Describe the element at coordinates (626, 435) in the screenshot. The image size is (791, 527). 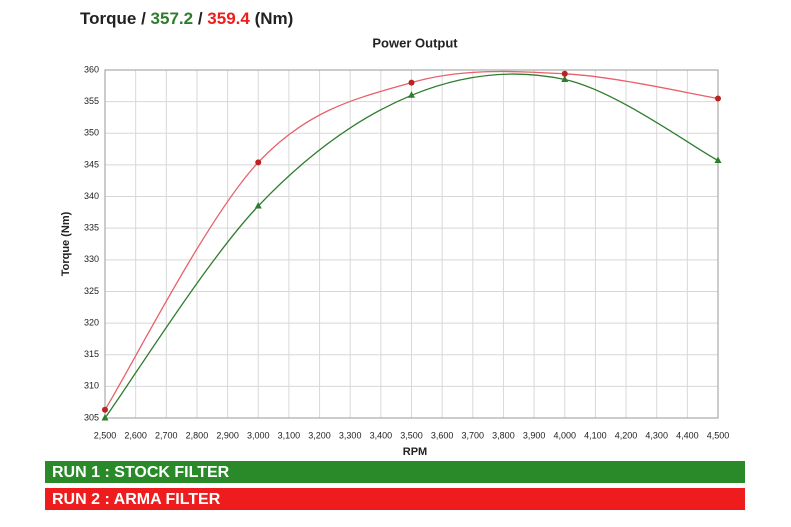
I see `x-tick-label: 4,200` at that location.